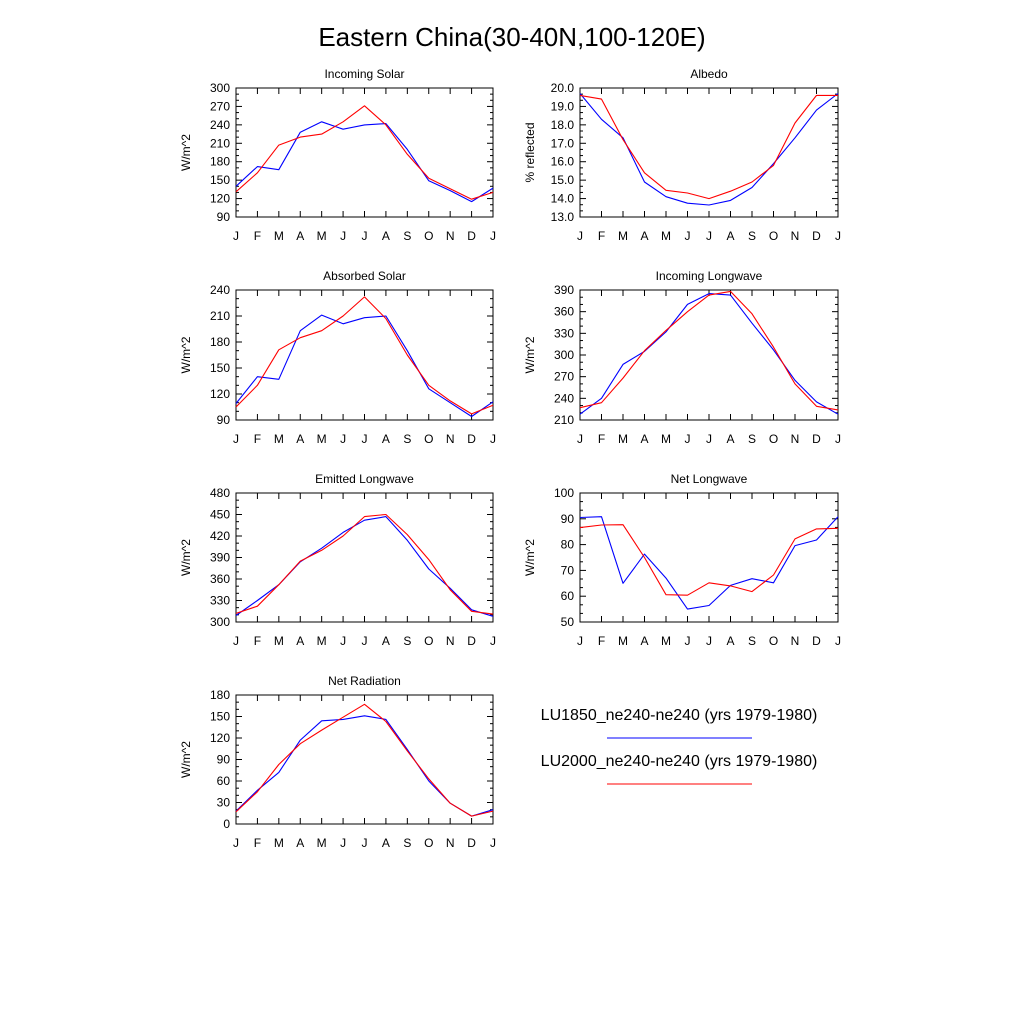 The image size is (1024, 1024). What do you see at coordinates (563, 217) in the screenshot?
I see `y-tick-label: 13.0` at bounding box center [563, 217].